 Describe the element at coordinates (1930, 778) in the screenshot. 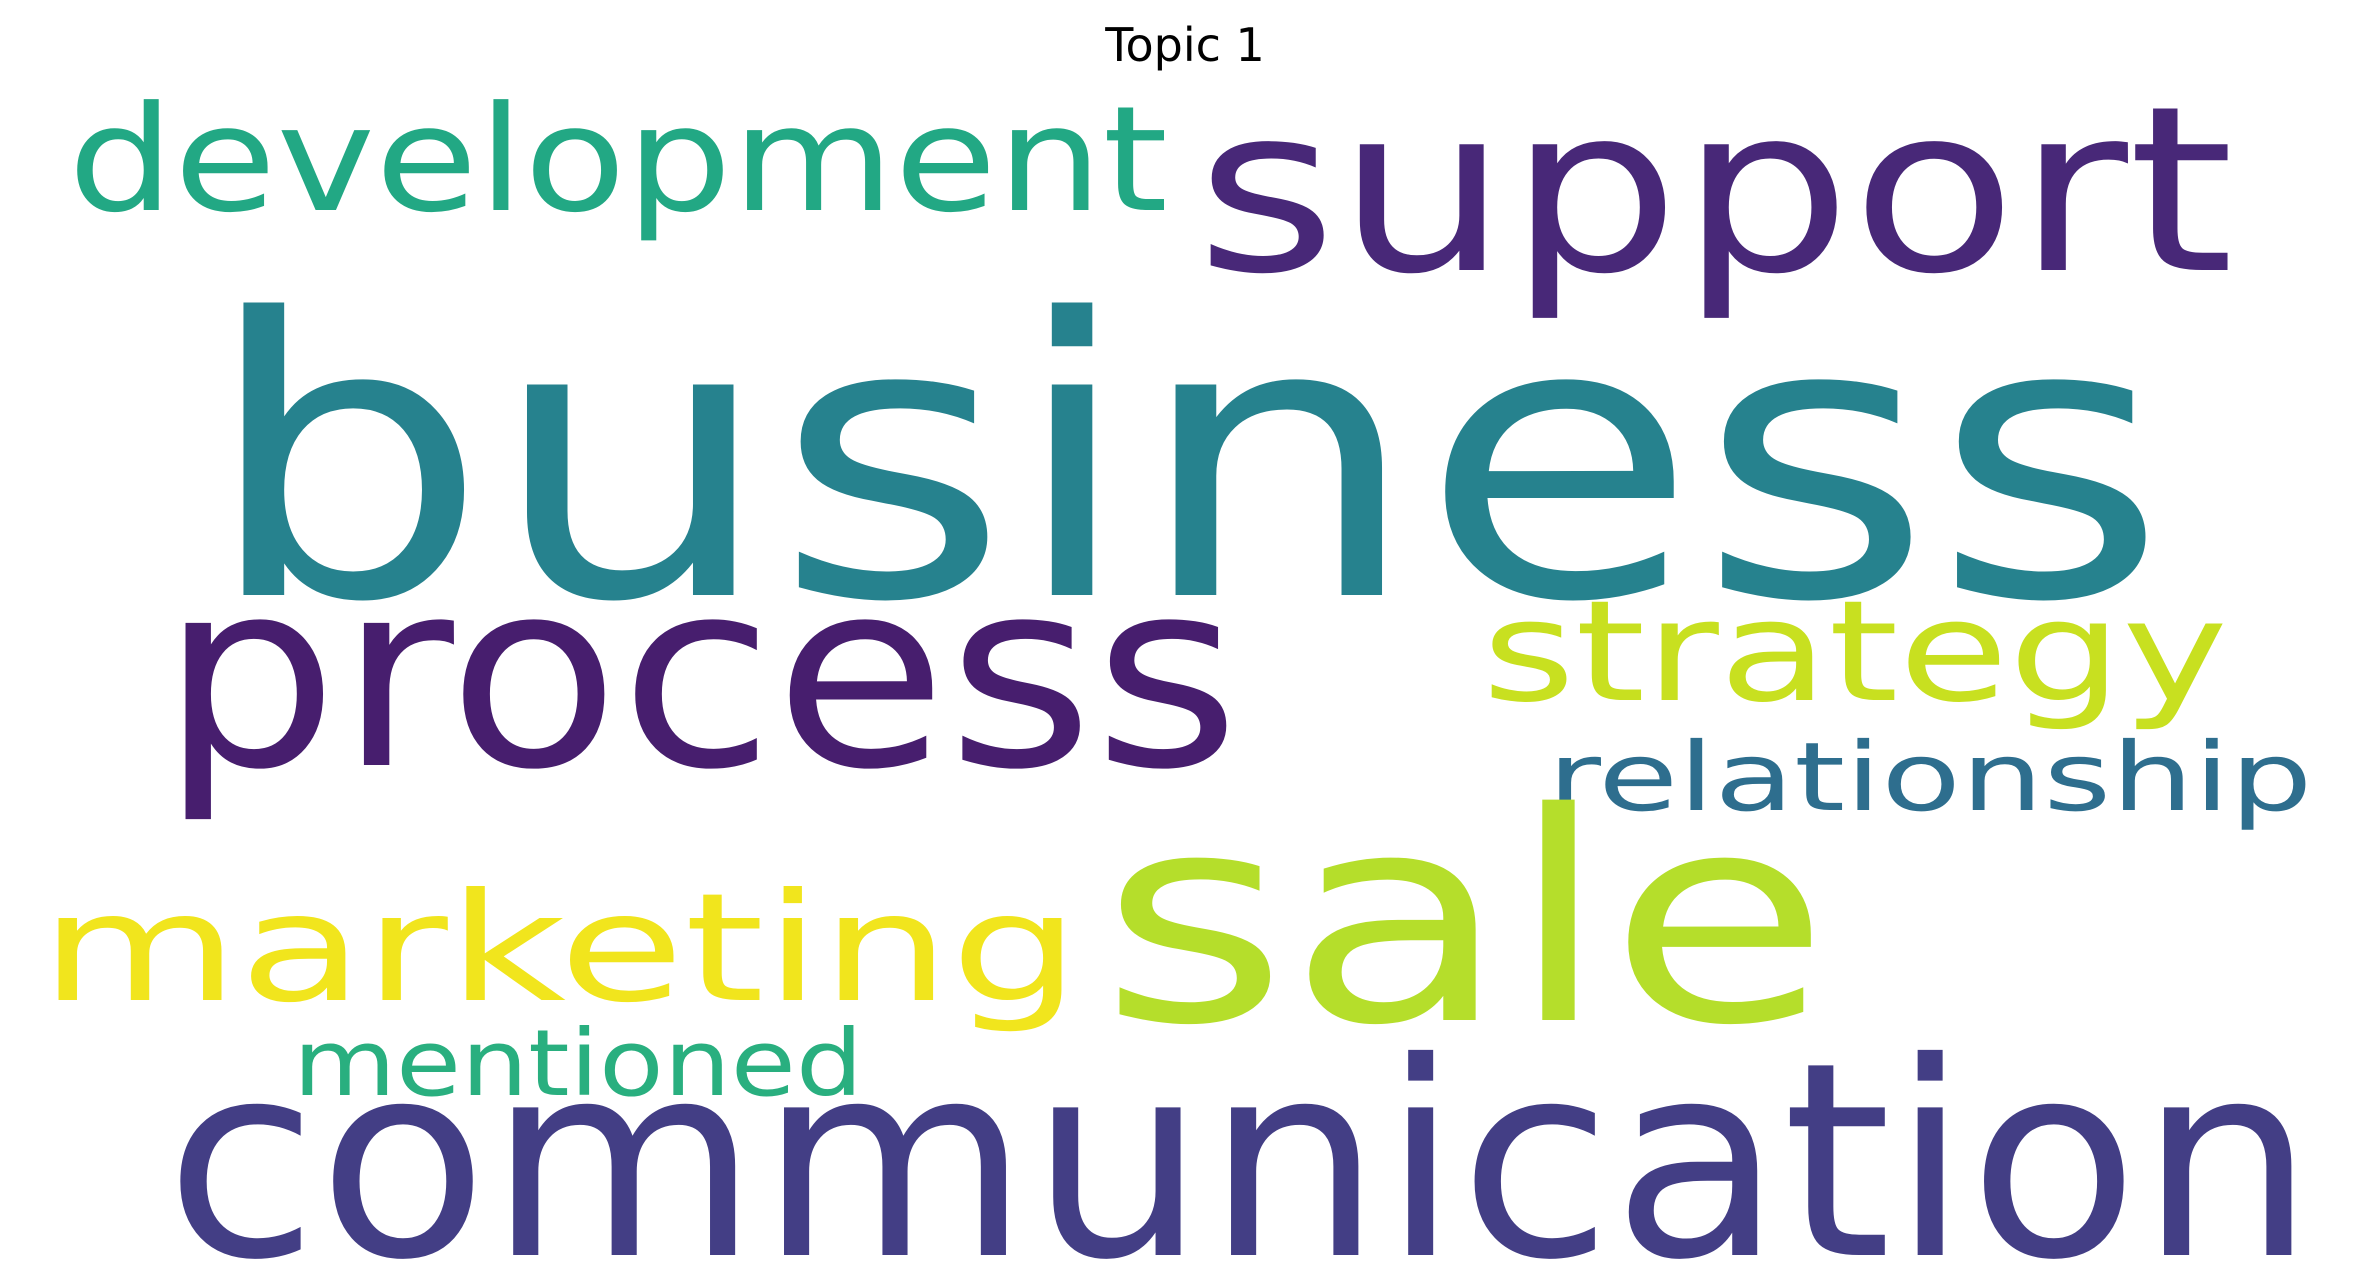

I see `word-relationship: relationship` at that location.